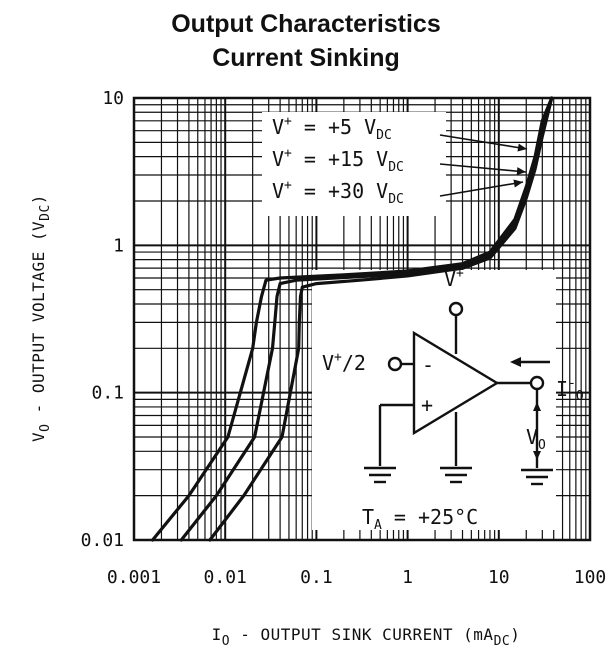 The width and height of the screenshot is (612, 654). What do you see at coordinates (428, 365) in the screenshot?
I see `inset-minus-label: -` at bounding box center [428, 365].